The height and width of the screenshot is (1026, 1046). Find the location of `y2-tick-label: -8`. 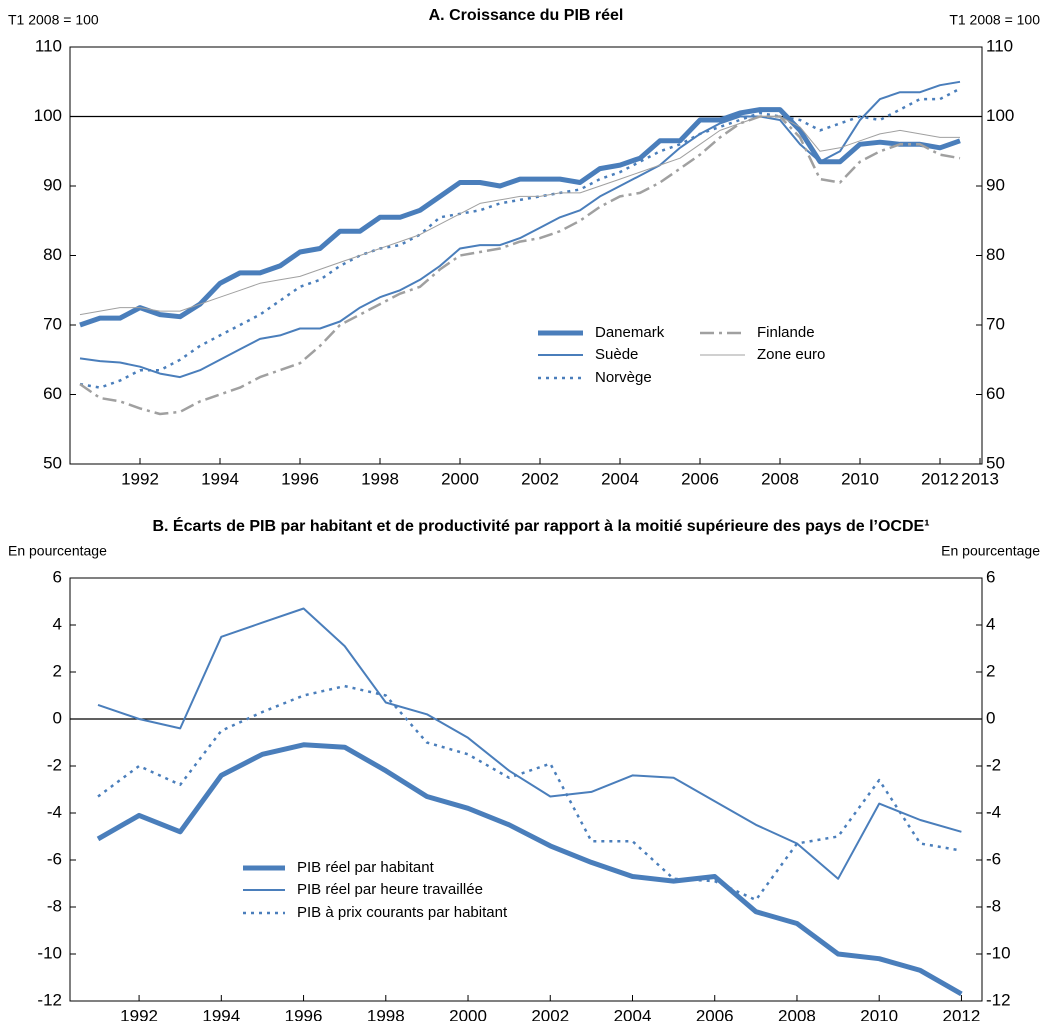

y2-tick-label: -8 is located at coordinates (993, 905).